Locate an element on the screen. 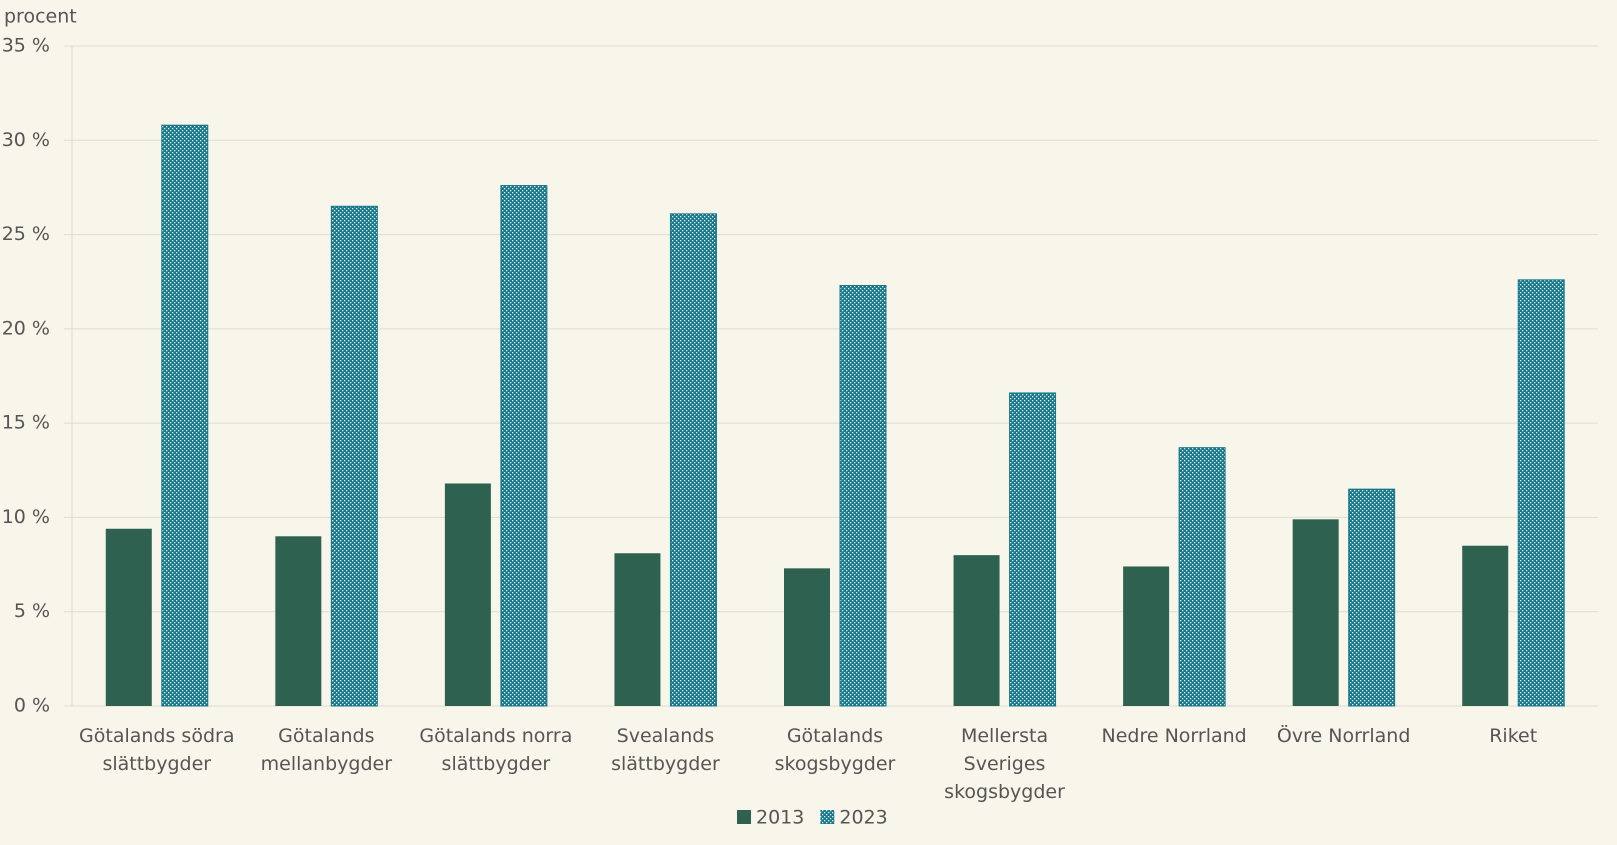 This screenshot has height=845, width=1617. y-tick-label: 5 % is located at coordinates (32, 611).